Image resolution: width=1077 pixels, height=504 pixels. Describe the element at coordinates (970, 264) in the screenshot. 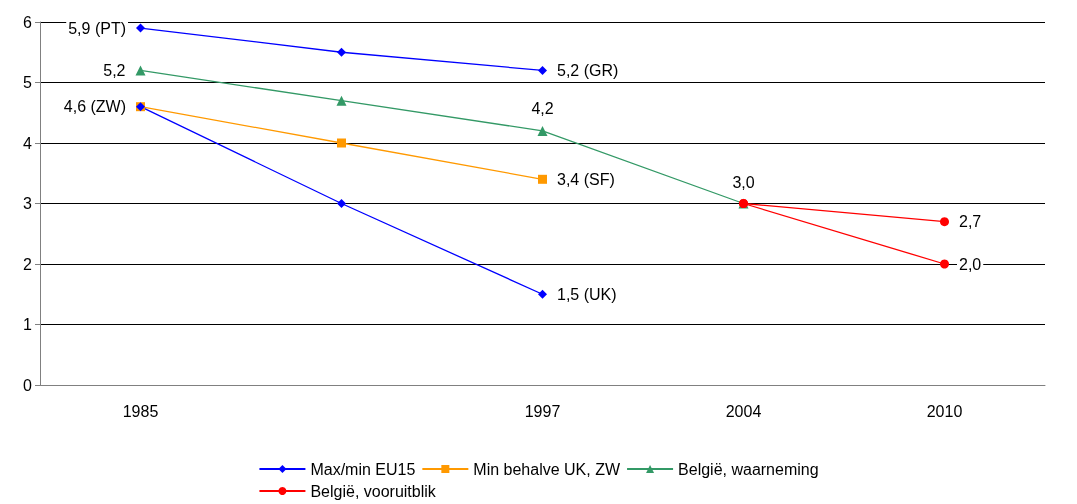

I see `data-label: 2,0` at that location.